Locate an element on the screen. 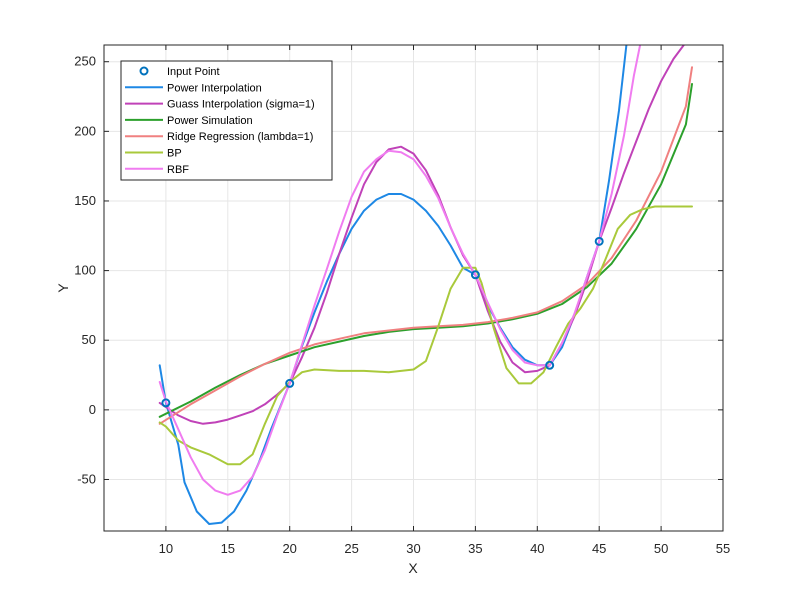 Image resolution: width=800 pixels, height=600 pixels. legend-entry-label: Power Interpolation is located at coordinates (214, 88).